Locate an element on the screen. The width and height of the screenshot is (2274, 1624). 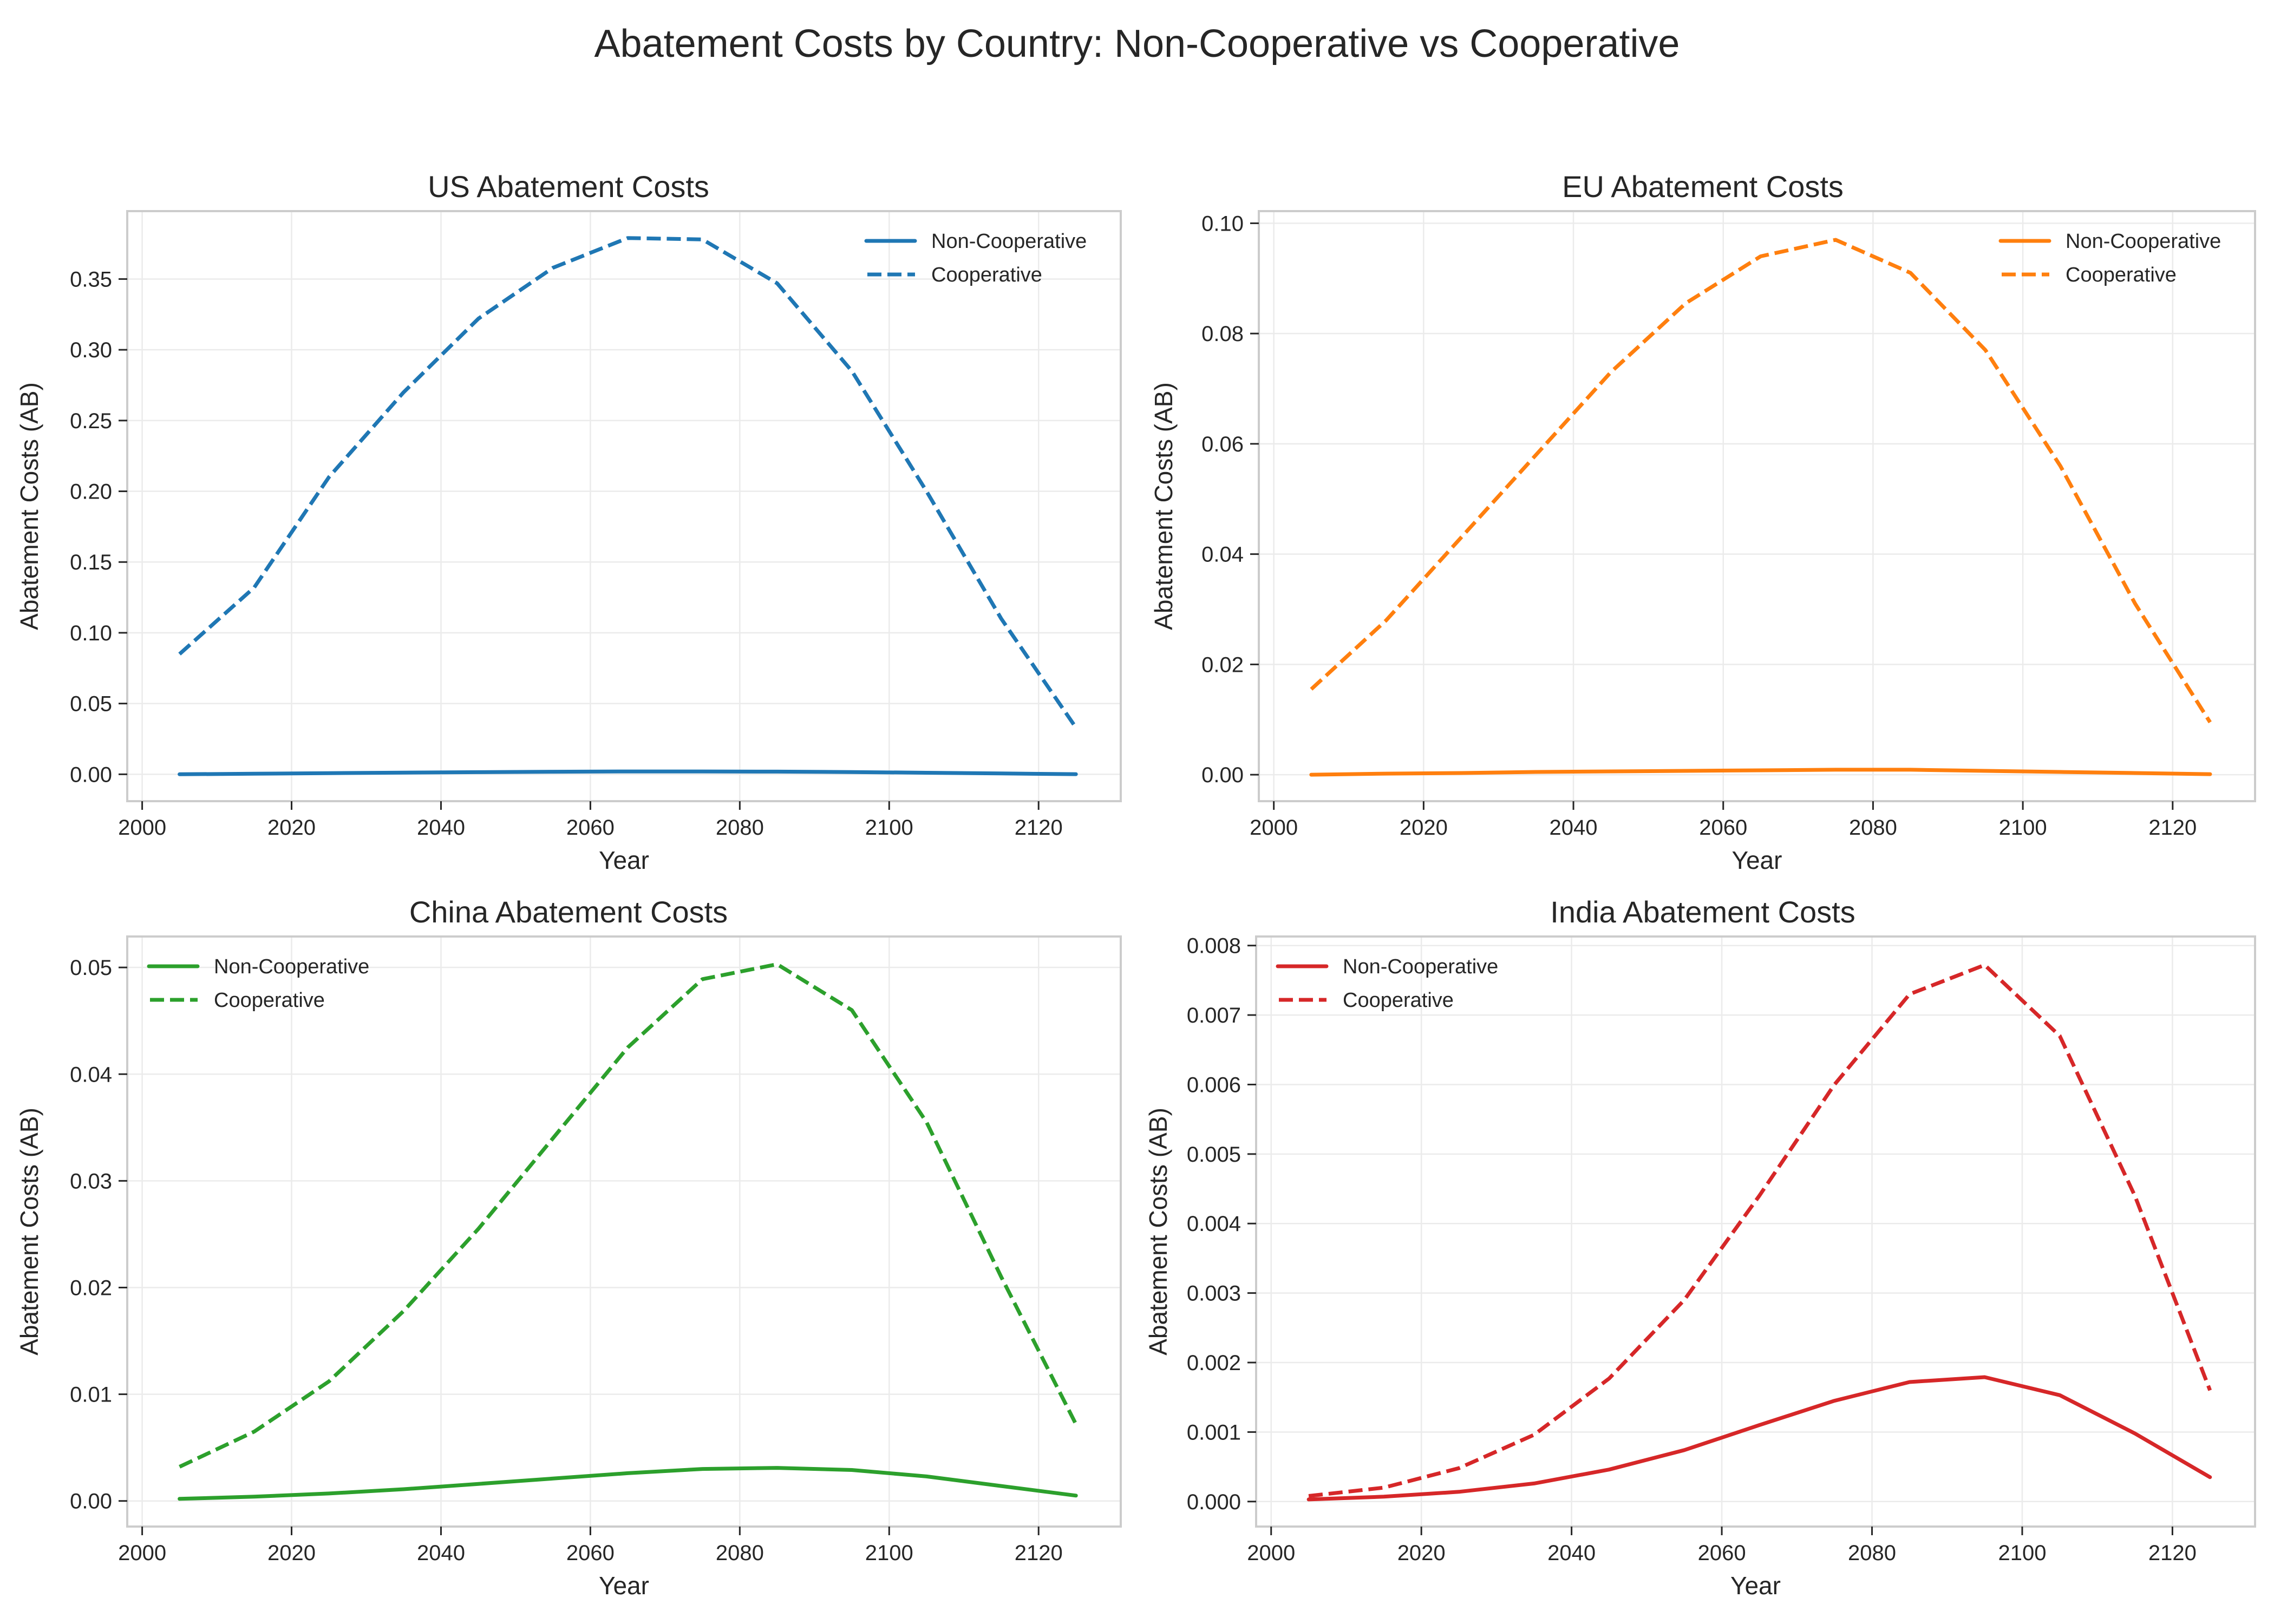
y-tick-label: 0.001 is located at coordinates (1214, 1432).